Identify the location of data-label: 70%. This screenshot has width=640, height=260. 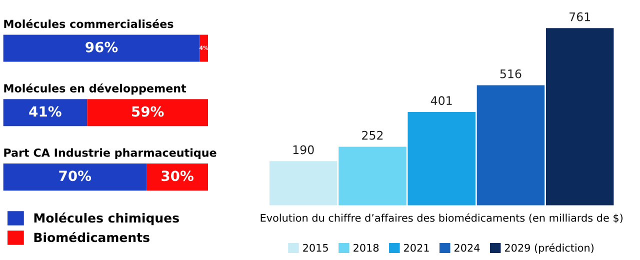
(75, 176).